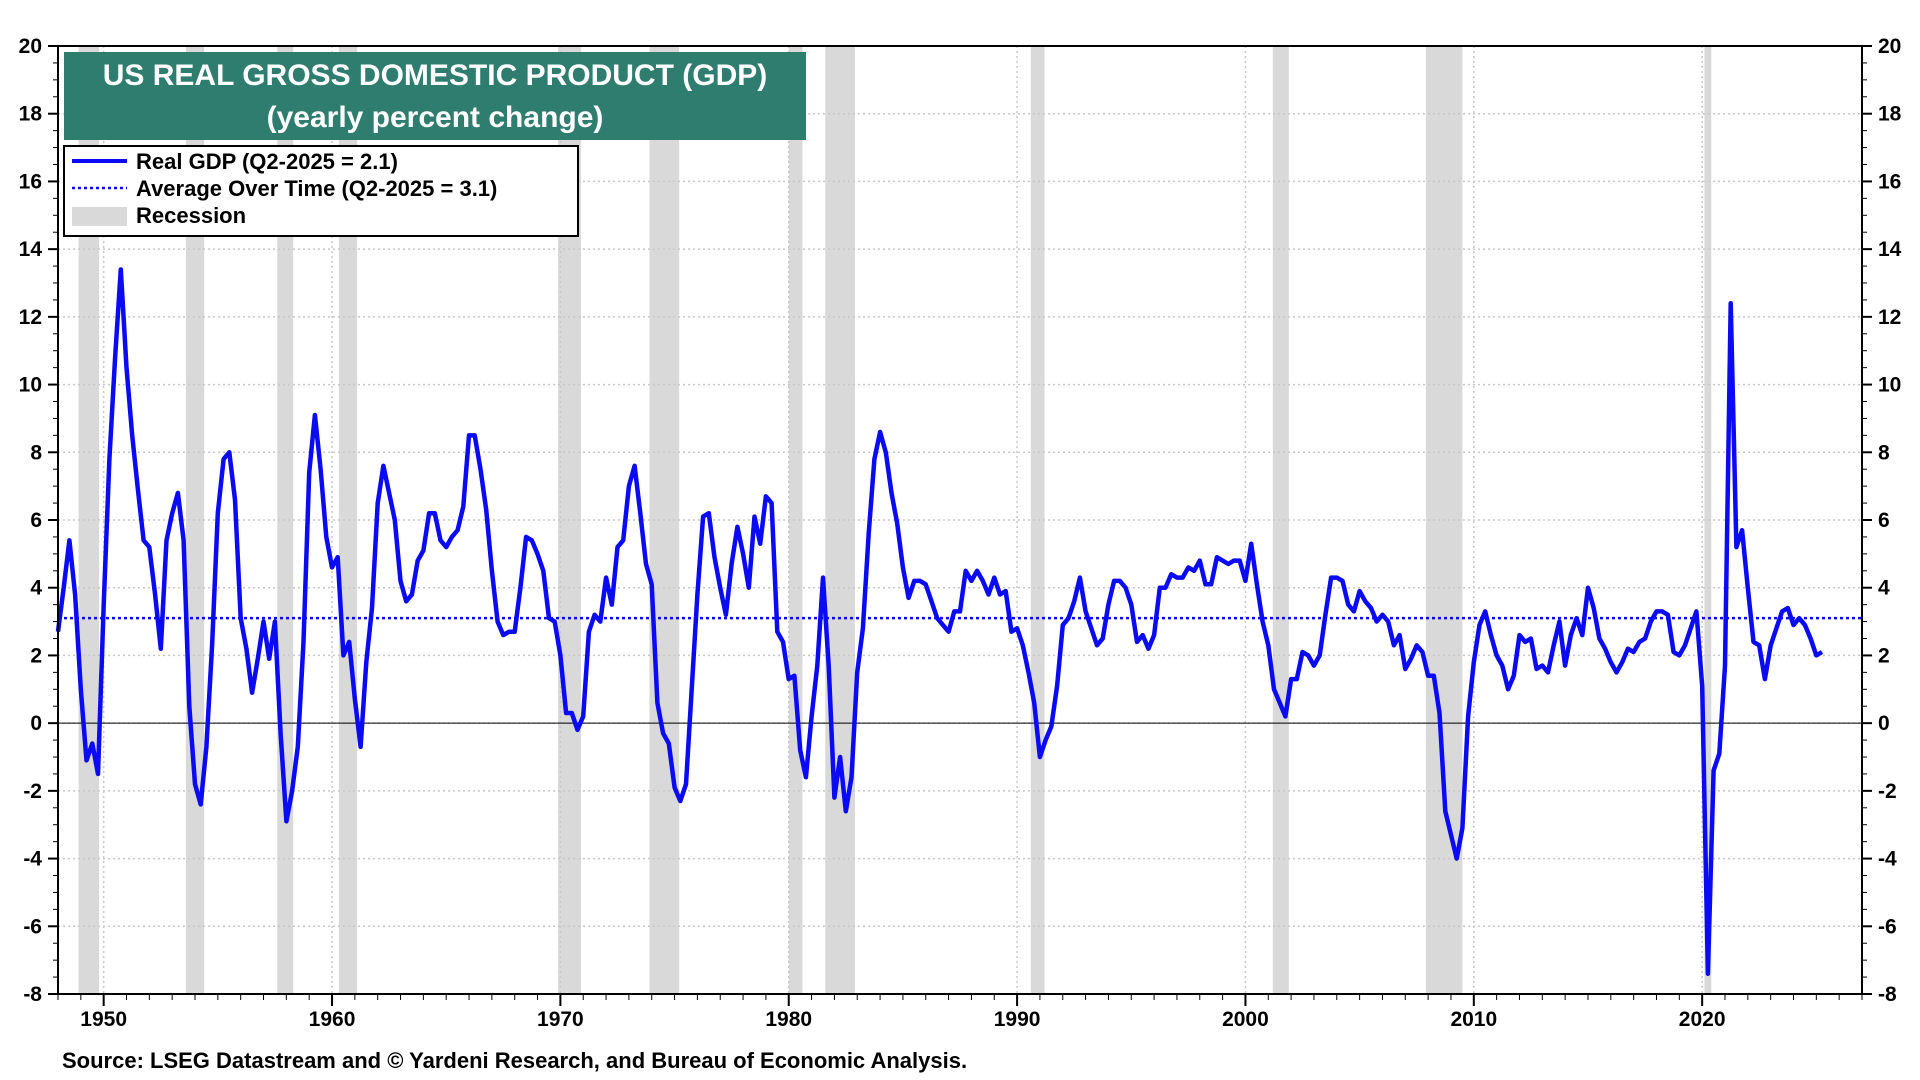 The width and height of the screenshot is (1920, 1080). What do you see at coordinates (1884, 723) in the screenshot?
I see `y-tick-label-right: 0` at bounding box center [1884, 723].